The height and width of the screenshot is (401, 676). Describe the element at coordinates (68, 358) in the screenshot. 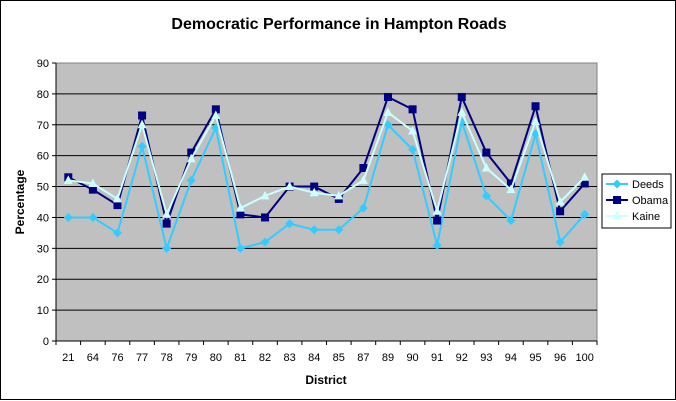

I see `x-tick-label: 21` at that location.